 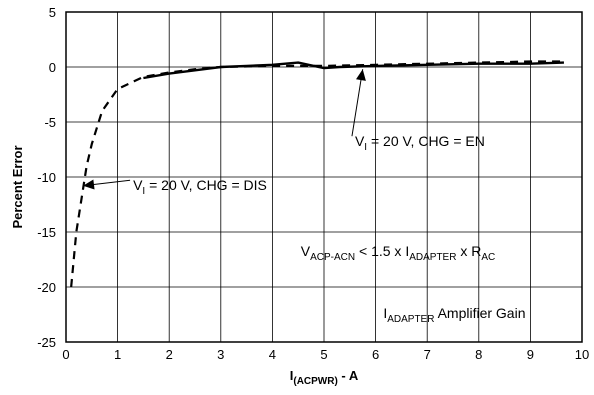 I want to click on y-tick-label: 0, so click(x=52, y=67).